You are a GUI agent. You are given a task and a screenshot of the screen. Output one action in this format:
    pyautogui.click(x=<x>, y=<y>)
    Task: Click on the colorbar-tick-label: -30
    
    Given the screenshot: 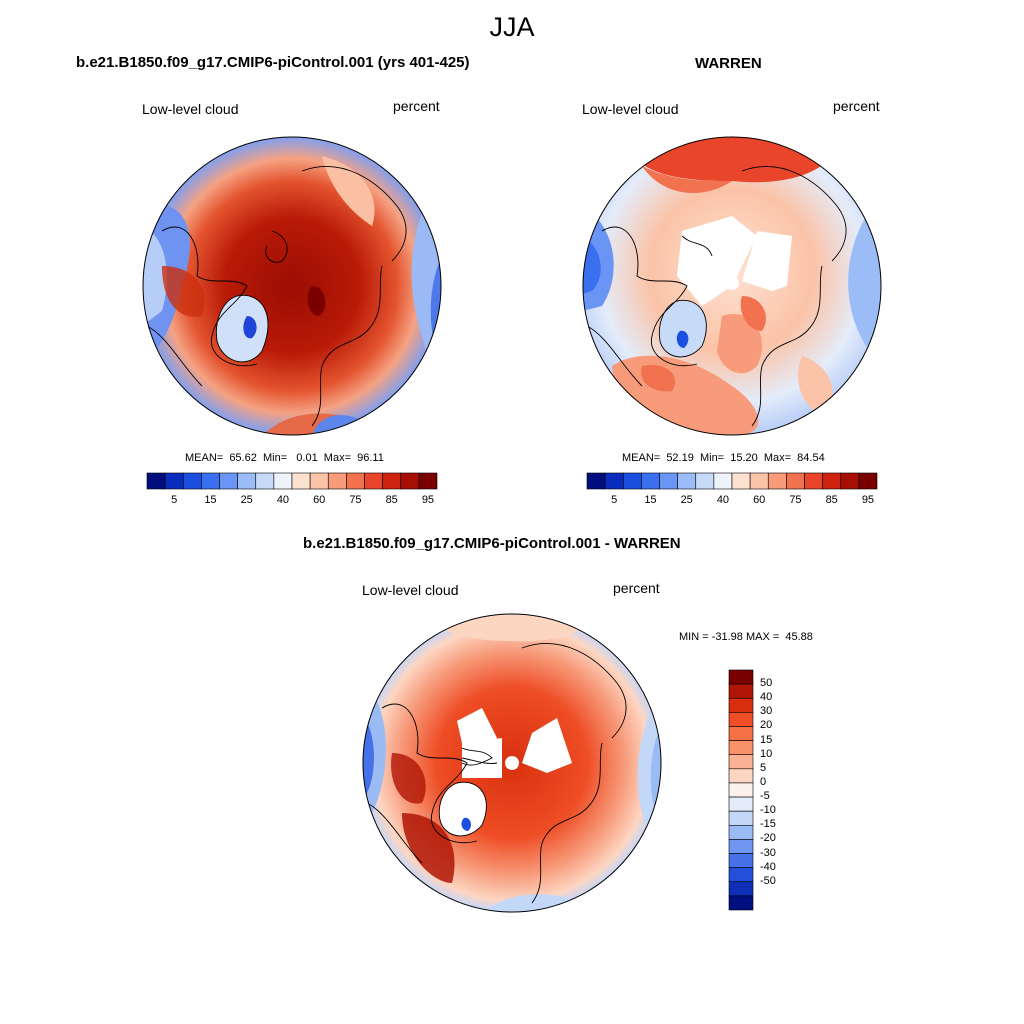 What is the action you would take?
    pyautogui.click(x=768, y=852)
    